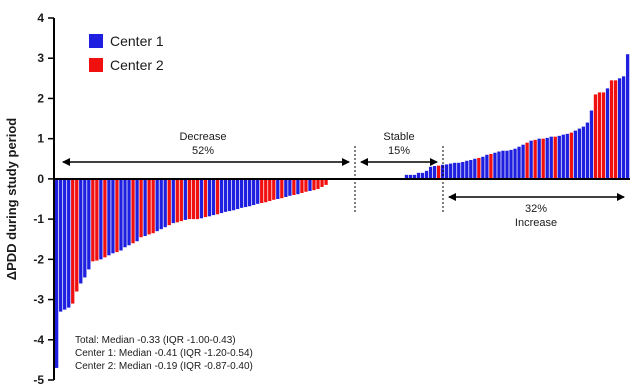  Describe the element at coordinates (38, 300) in the screenshot. I see `y-tick-label: -3` at that location.